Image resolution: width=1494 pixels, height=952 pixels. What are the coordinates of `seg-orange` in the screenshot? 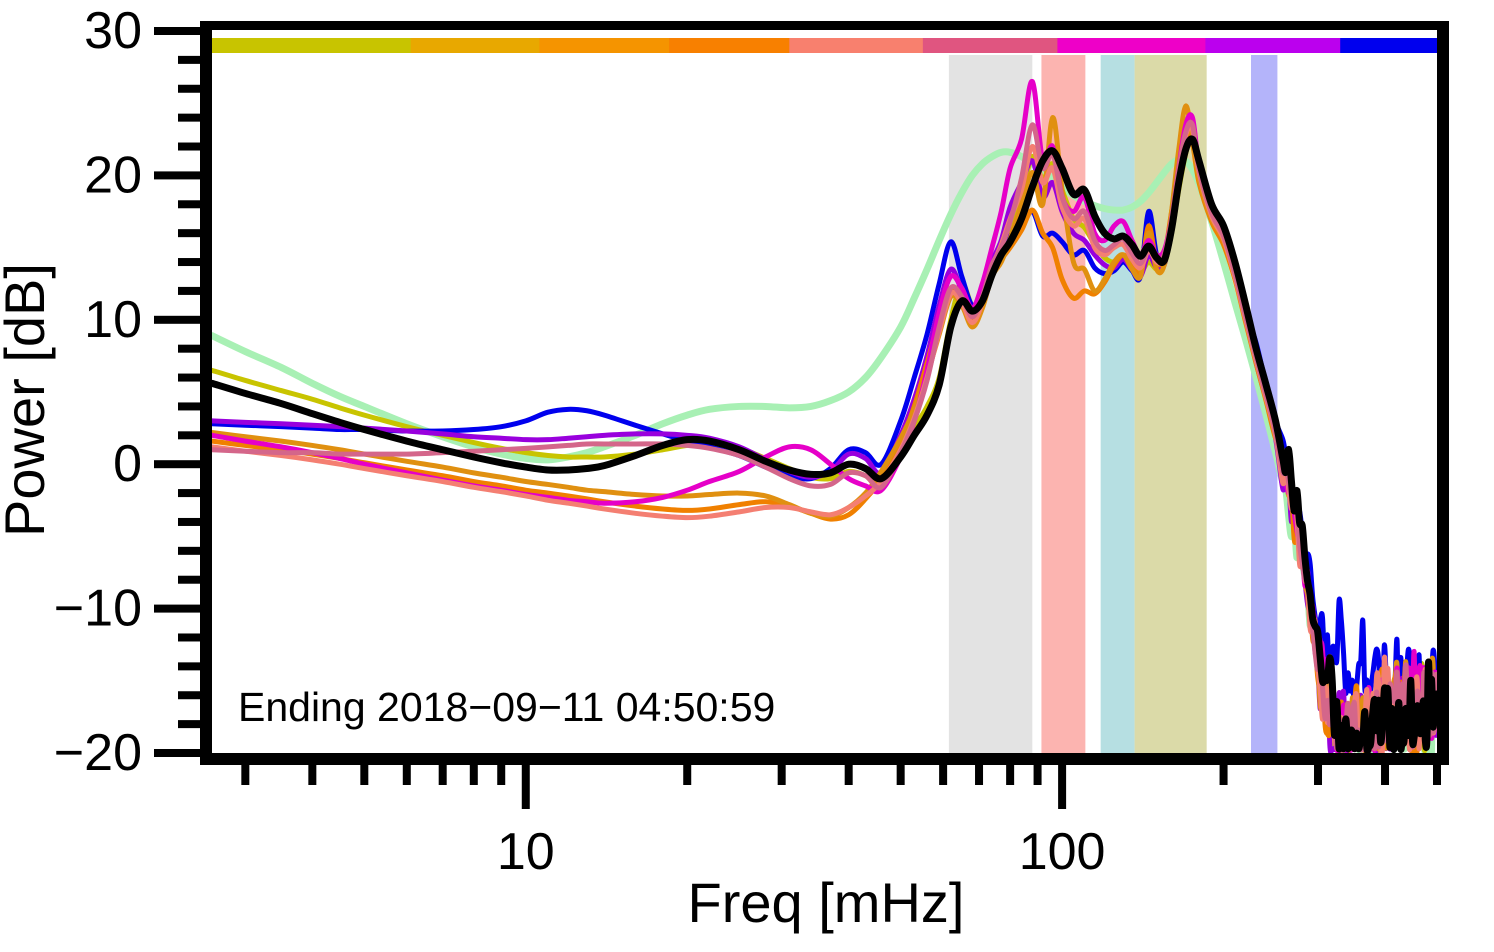 It's located at (729, 45).